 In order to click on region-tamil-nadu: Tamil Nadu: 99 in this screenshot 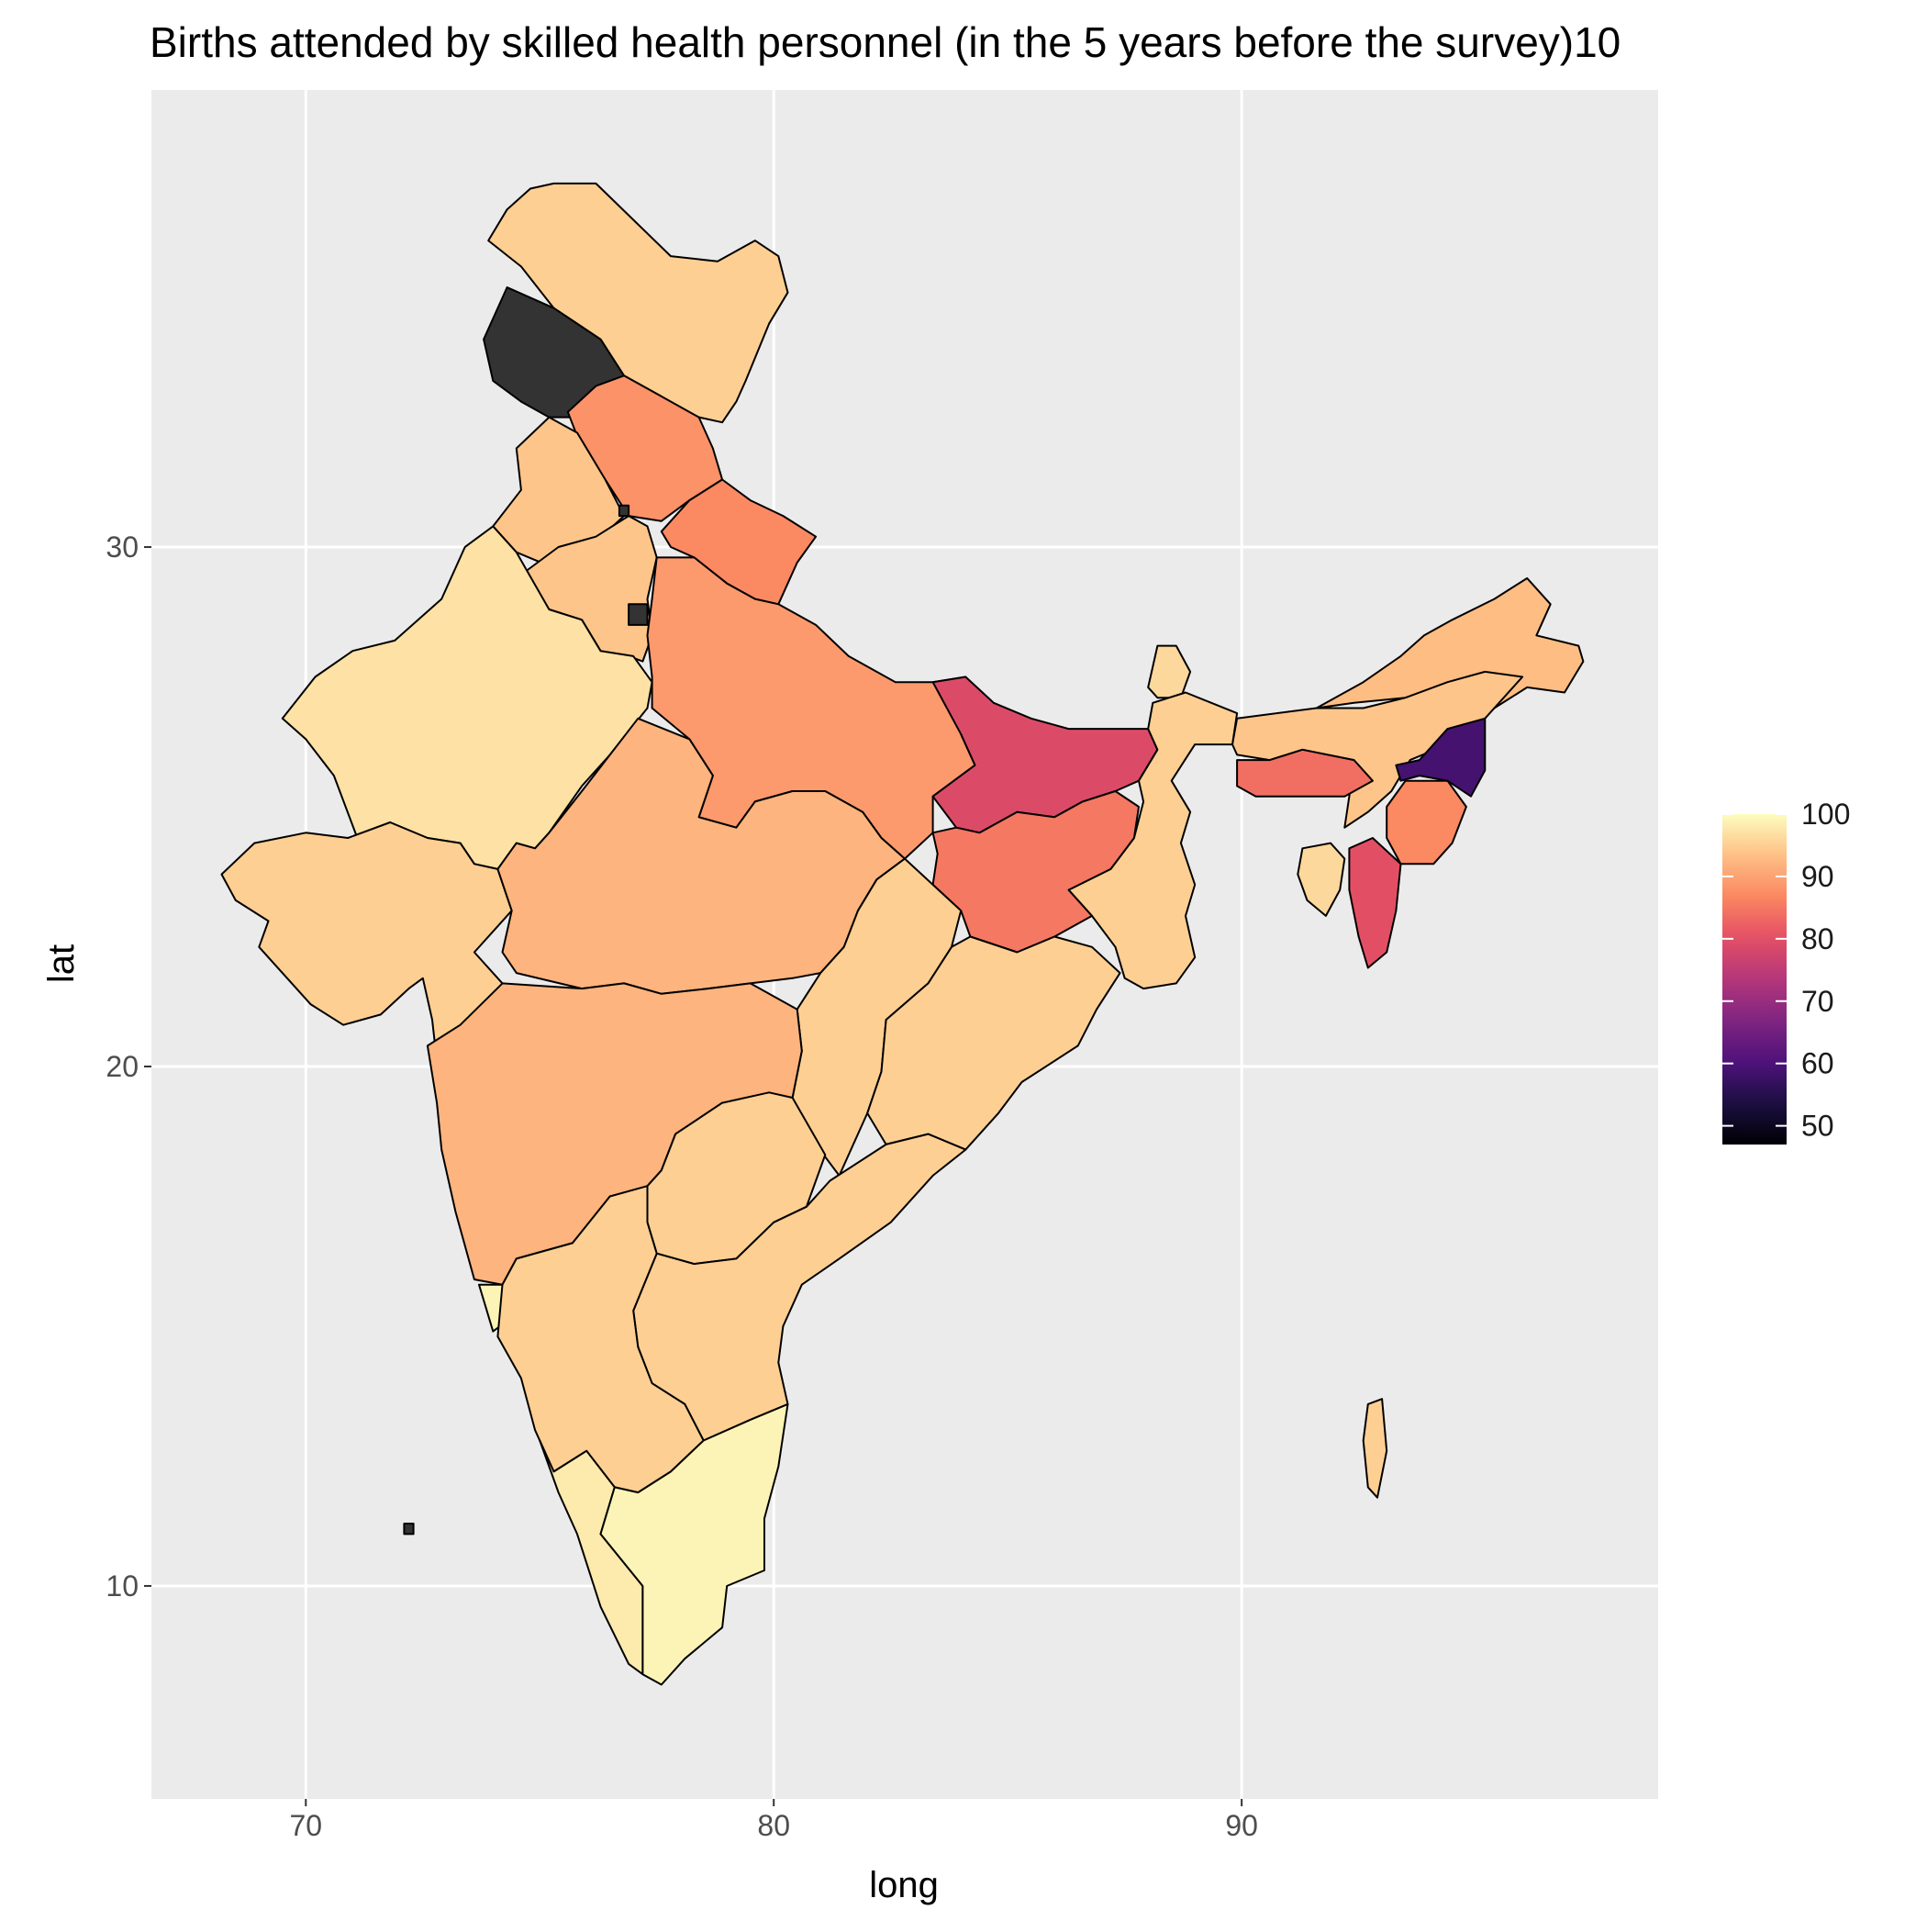, I will do `click(694, 1544)`.